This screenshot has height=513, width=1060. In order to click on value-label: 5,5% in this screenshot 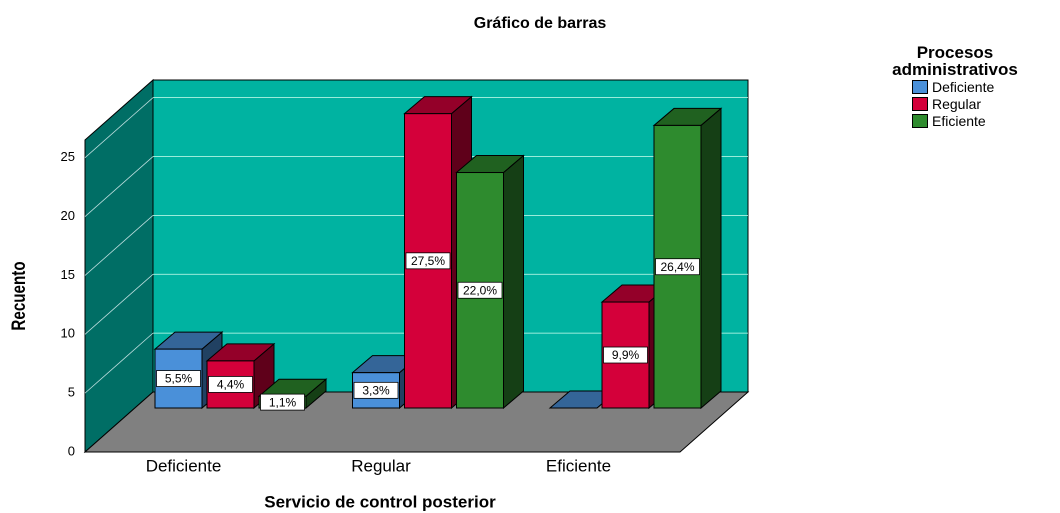, I will do `click(179, 379)`.